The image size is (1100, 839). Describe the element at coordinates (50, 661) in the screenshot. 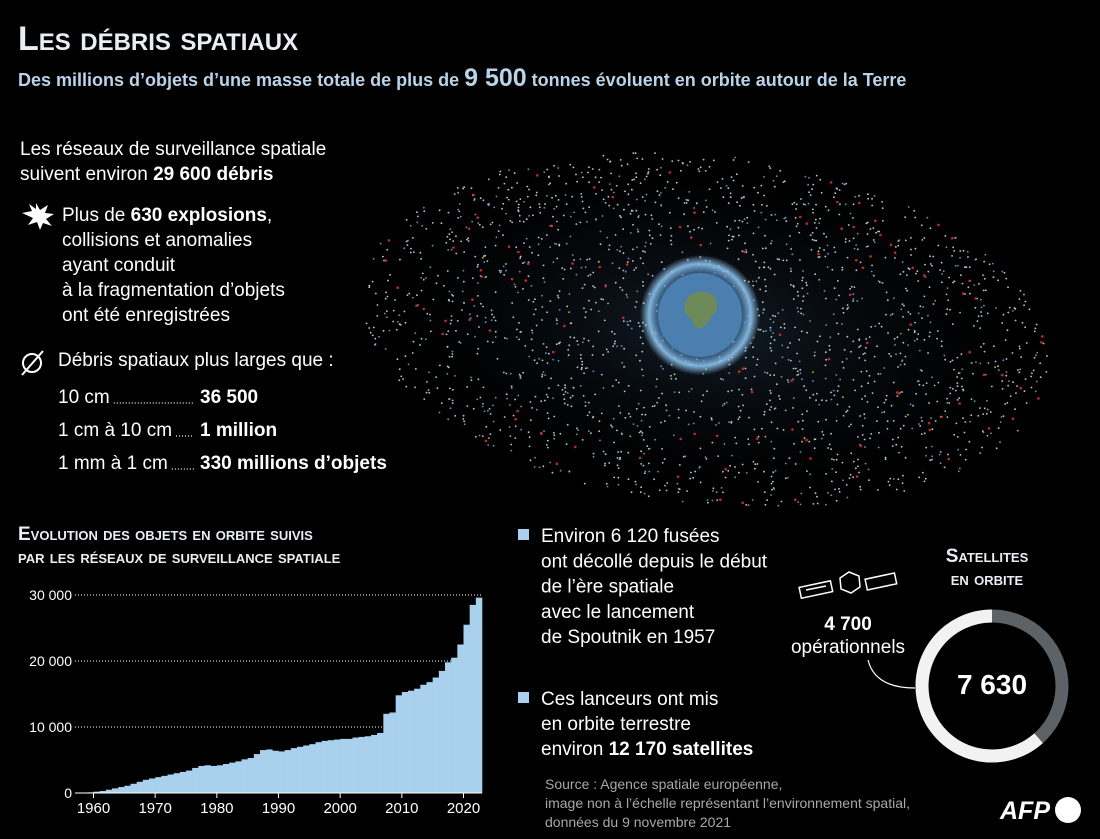

I see `y-tick-label: 20 000` at that location.